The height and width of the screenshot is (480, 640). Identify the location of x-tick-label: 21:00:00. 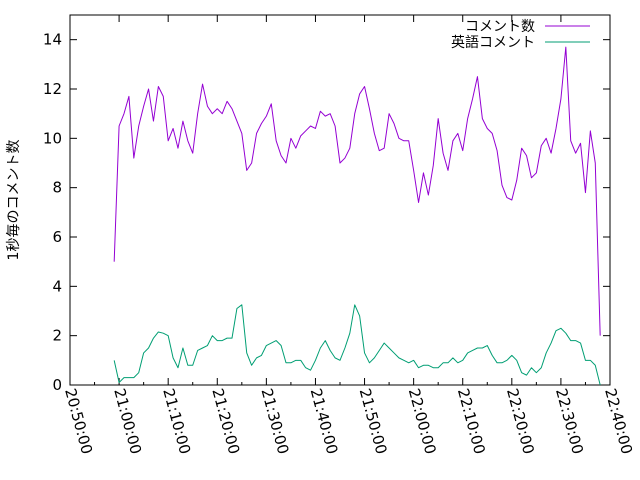
(127, 421).